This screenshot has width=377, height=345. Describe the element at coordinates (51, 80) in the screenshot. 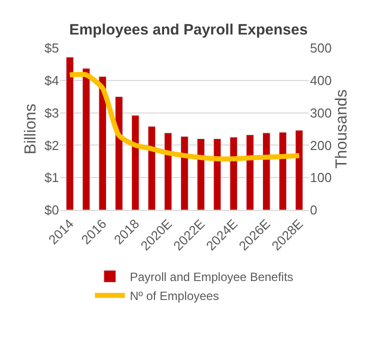

I see `y-tick-label: $4` at that location.